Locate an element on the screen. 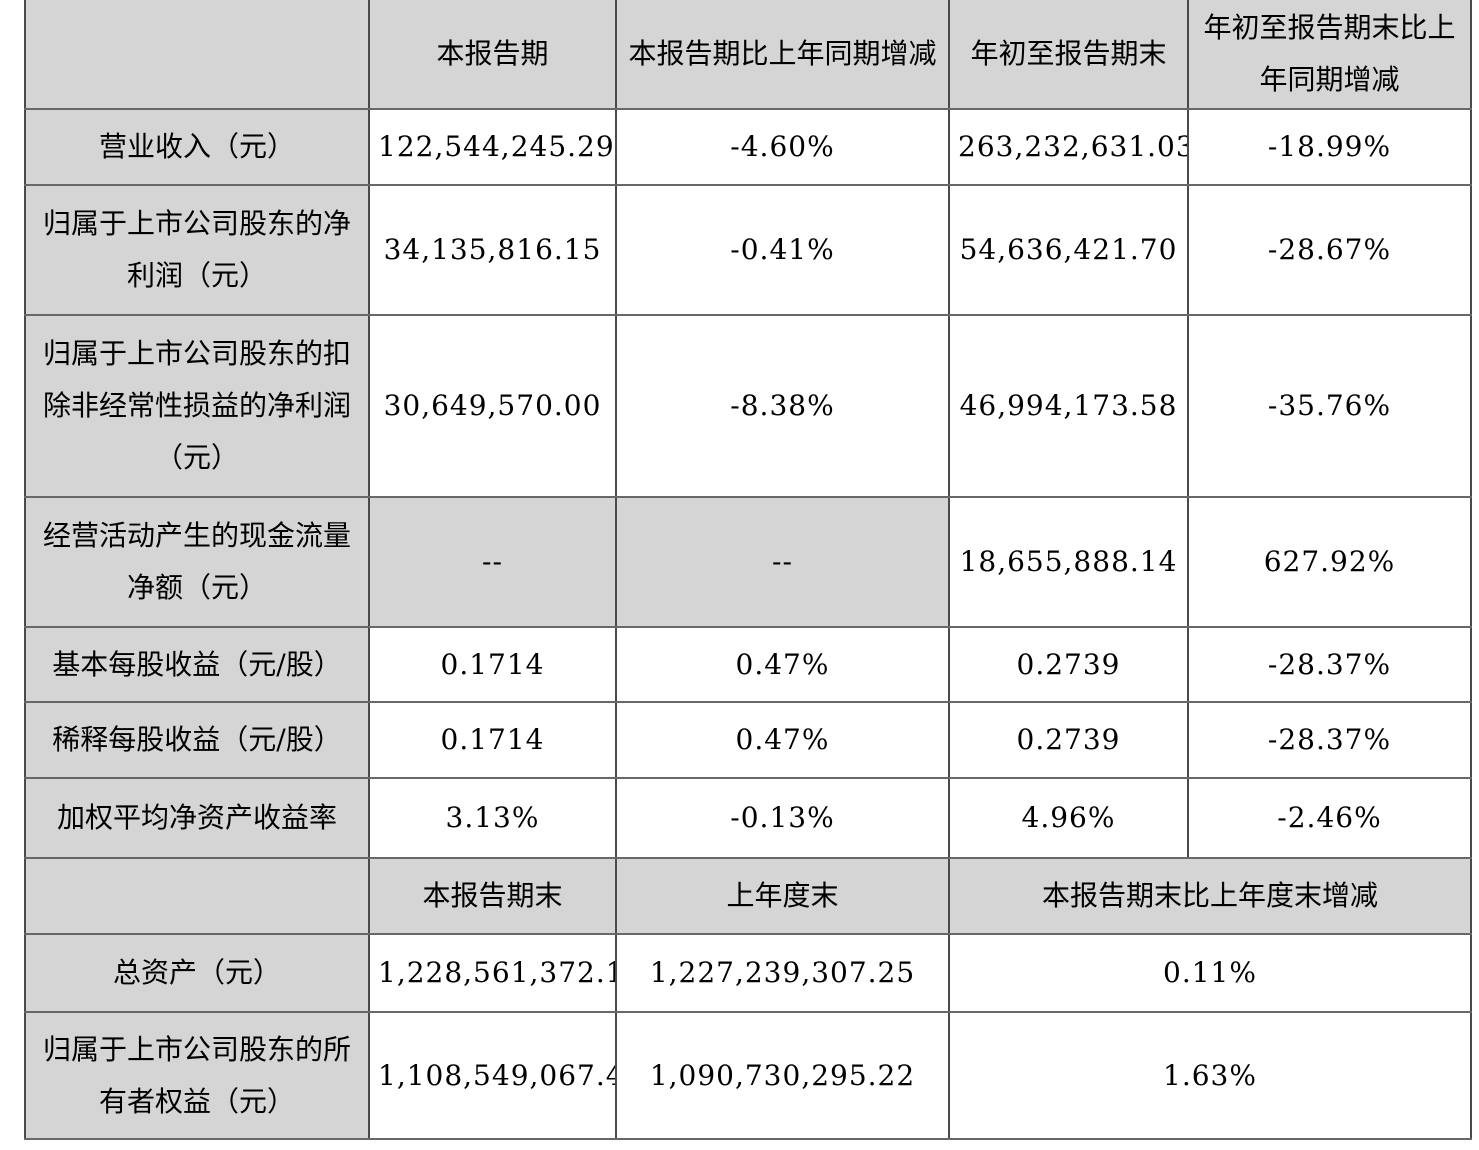  row-basic-eps: 基本每股收益（元/股） 0.1714 0.47% 0.2739 -28.37% is located at coordinates (748, 664).